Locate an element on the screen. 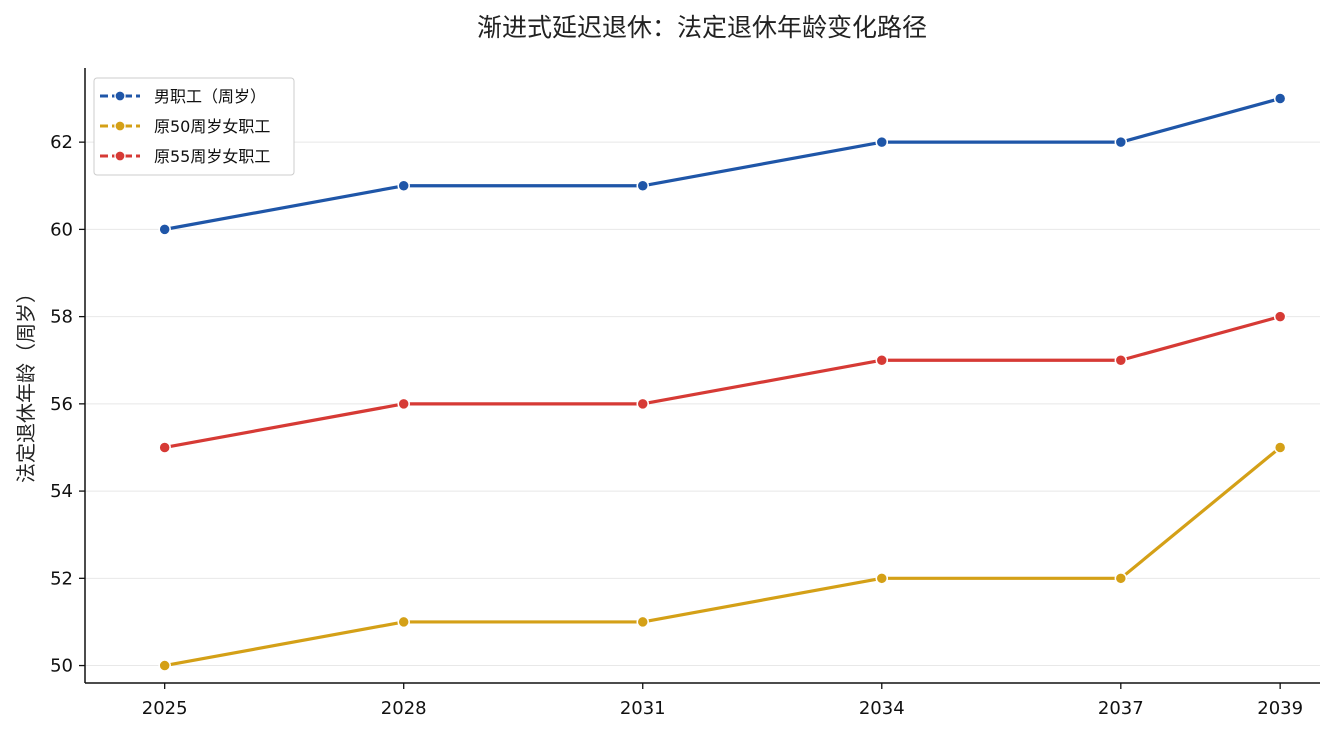 The image size is (1335, 735). y-tick-label: 58 is located at coordinates (61, 317).